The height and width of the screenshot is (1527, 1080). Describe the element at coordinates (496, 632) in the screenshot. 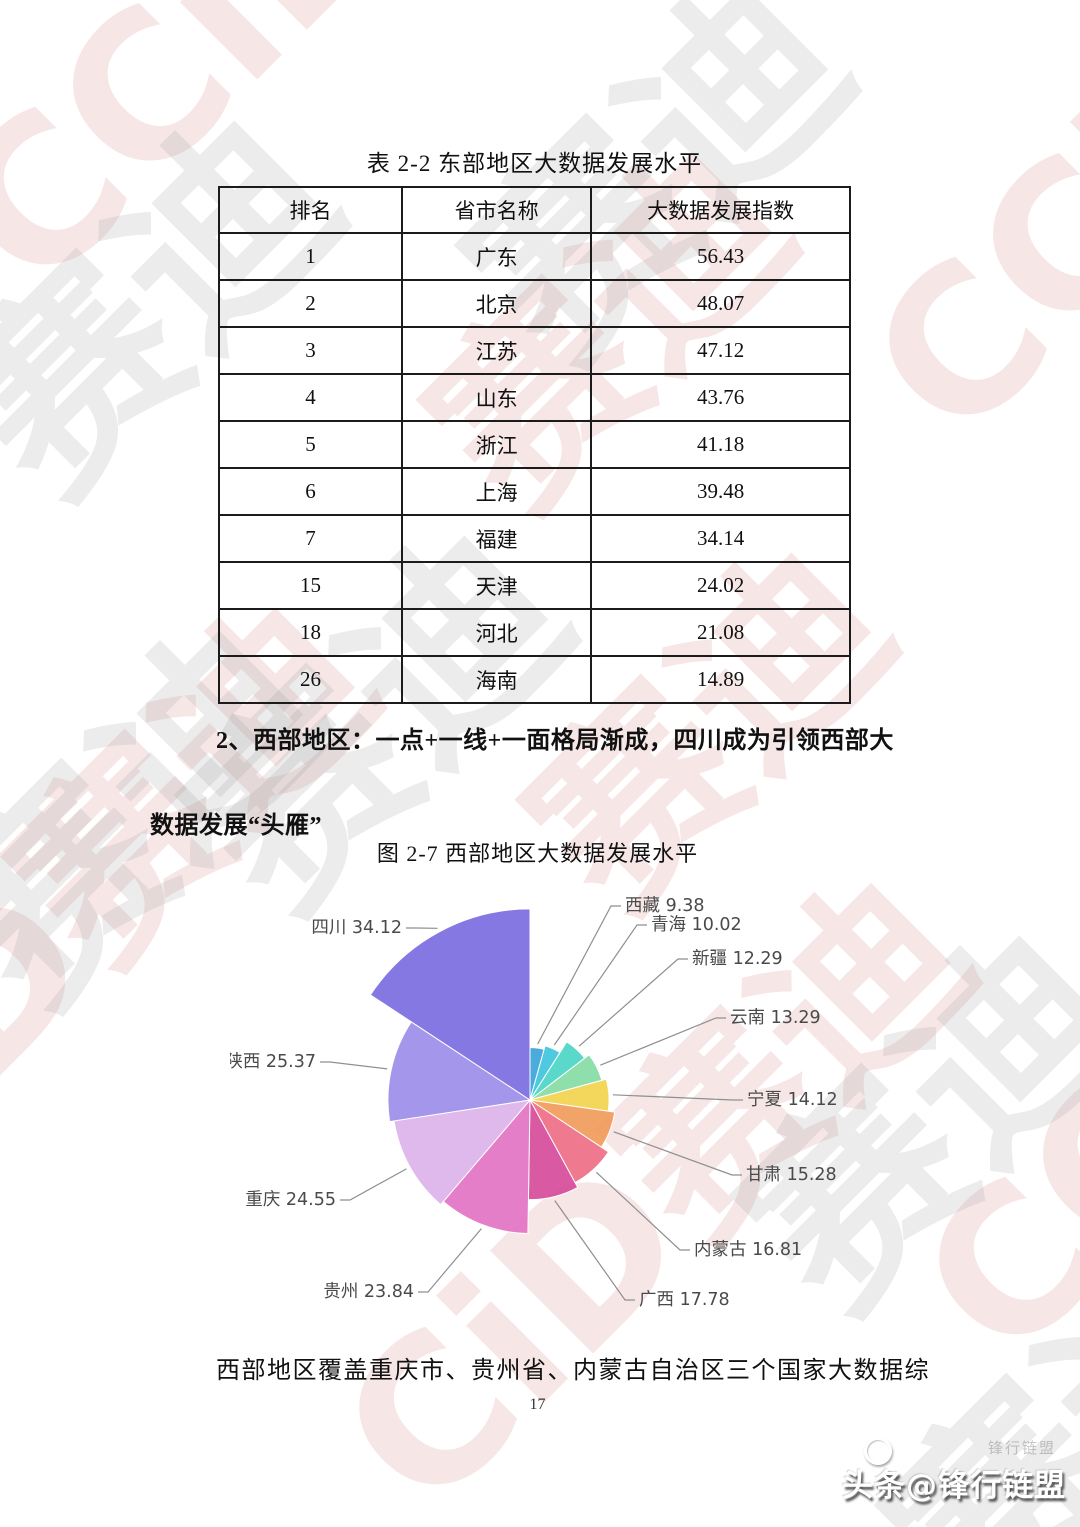

I see `province-cell: 河北` at that location.